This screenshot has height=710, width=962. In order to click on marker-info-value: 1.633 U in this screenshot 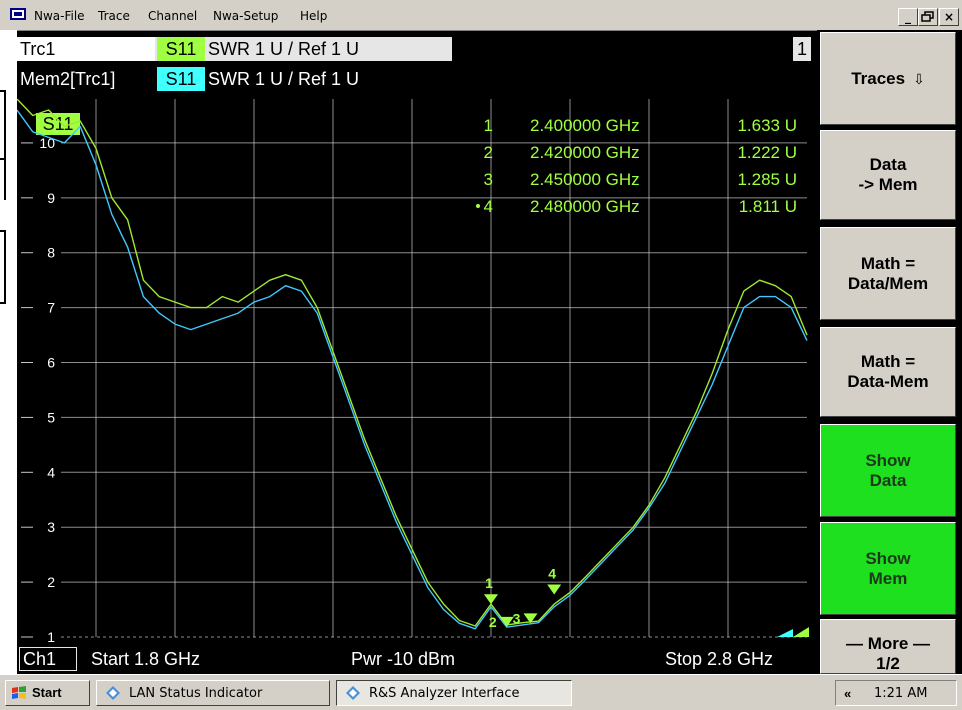, I will do `click(767, 125)`.